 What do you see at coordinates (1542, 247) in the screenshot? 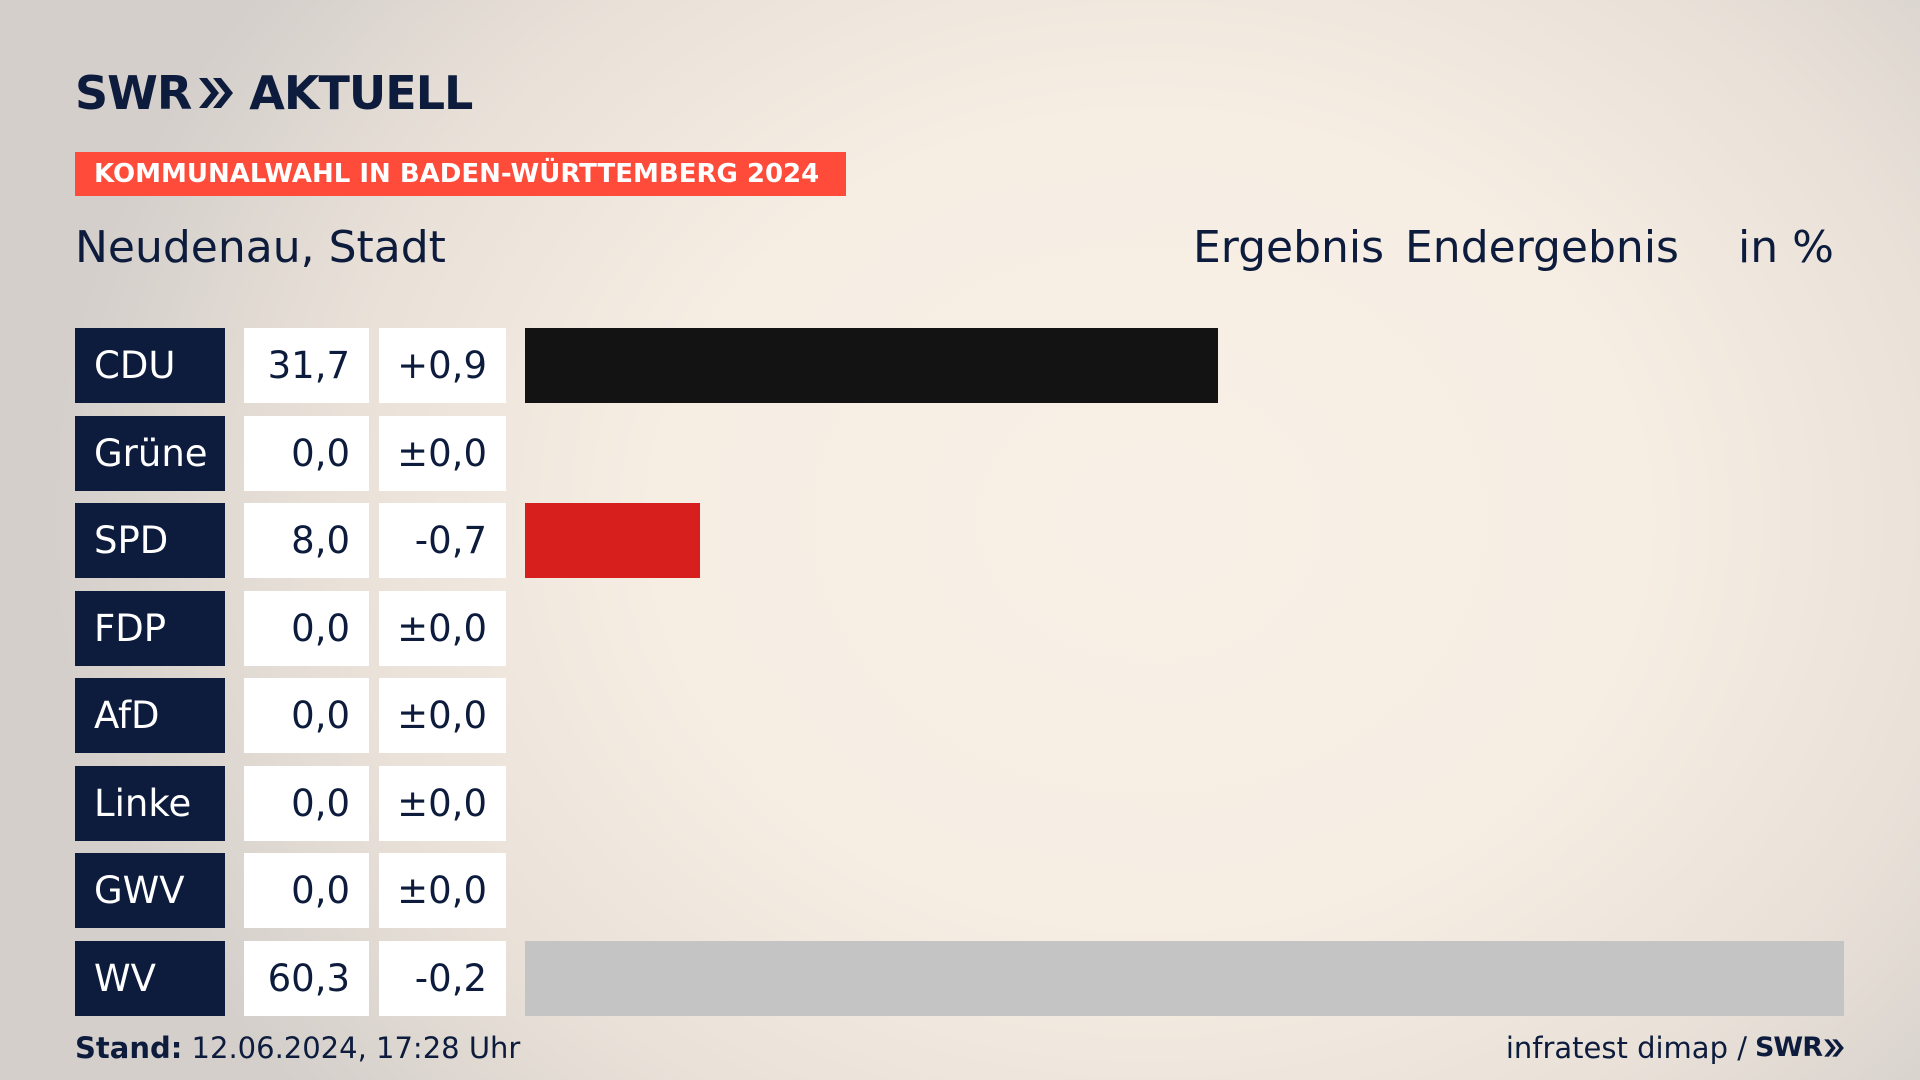
I see `header-endergebnis: Endergebnis` at bounding box center [1542, 247].